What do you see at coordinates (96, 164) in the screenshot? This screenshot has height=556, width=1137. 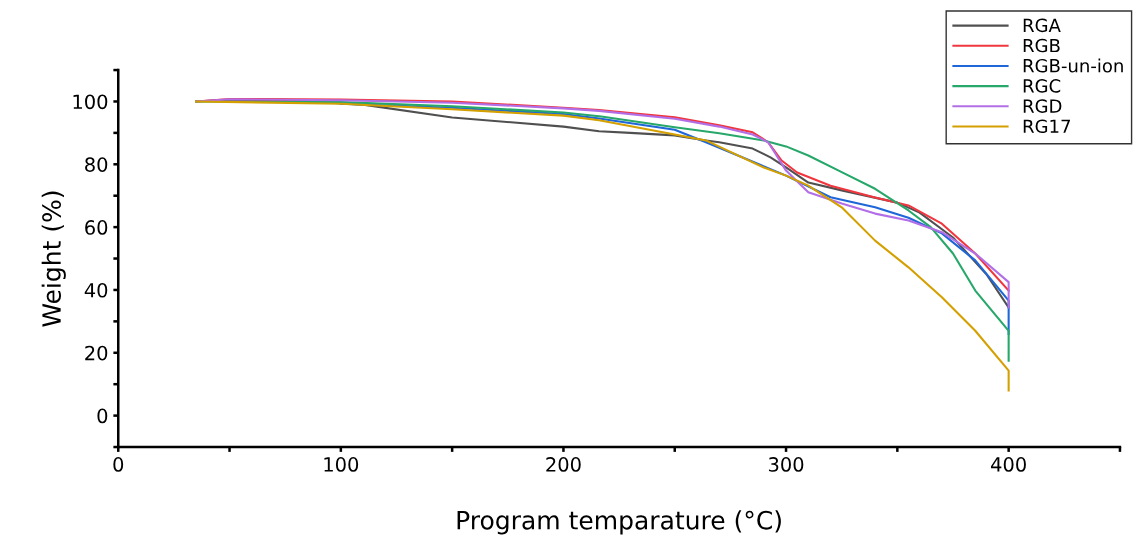 I see `y-tick-label: 80` at bounding box center [96, 164].